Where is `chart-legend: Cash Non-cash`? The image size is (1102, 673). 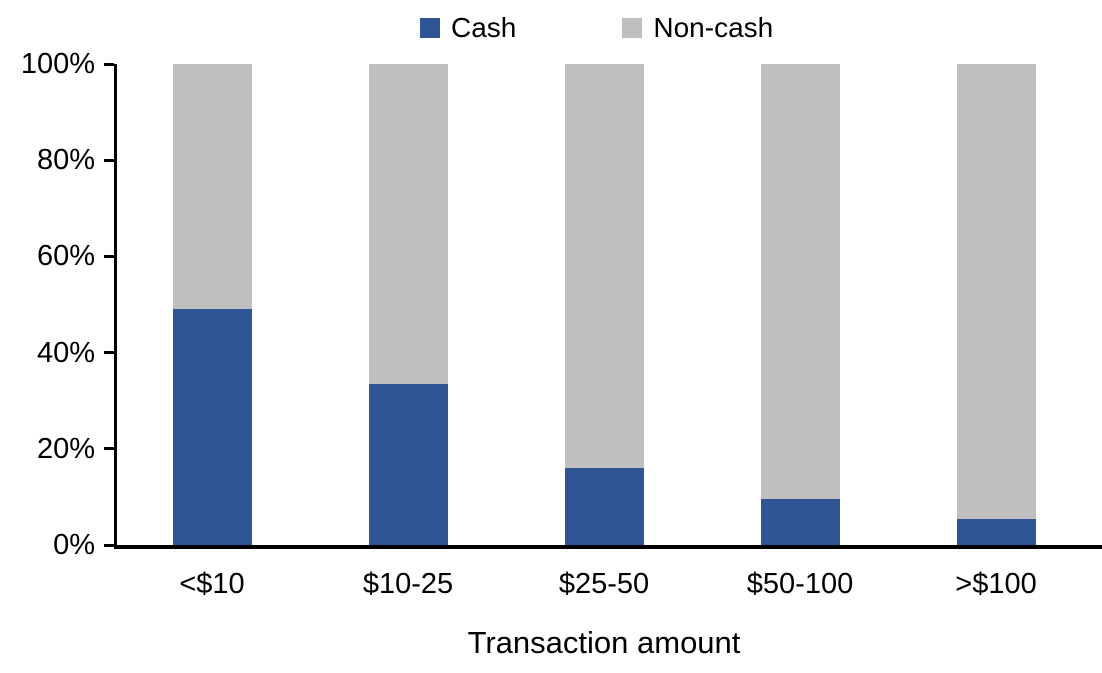
chart-legend: Cash Non-cash is located at coordinates (596, 28).